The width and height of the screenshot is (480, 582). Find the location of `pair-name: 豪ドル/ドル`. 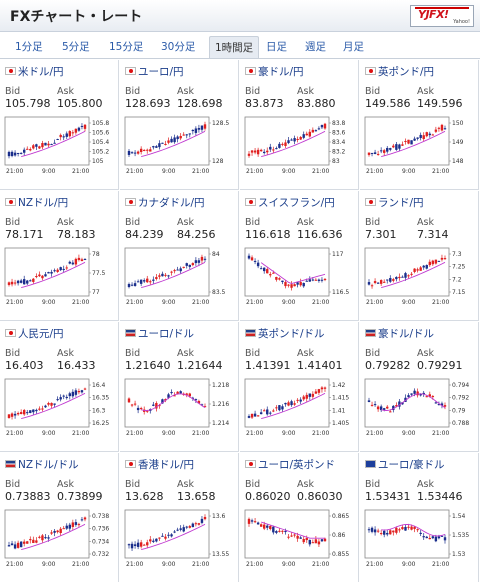

pair-name: 豪ドル/ドル is located at coordinates (399, 333).